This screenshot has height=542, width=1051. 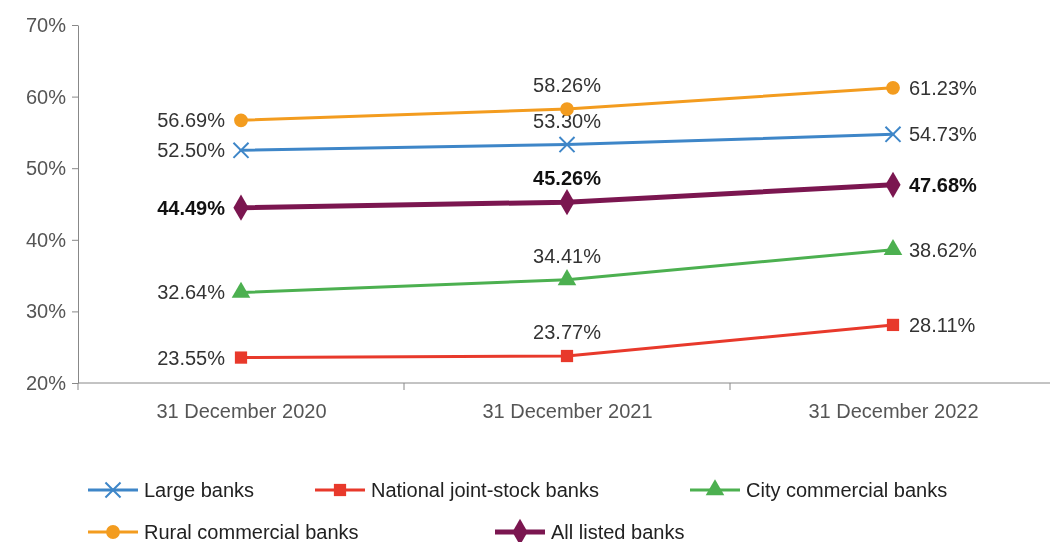 What do you see at coordinates (46, 239) in the screenshot?
I see `y-tick-label: 40%` at bounding box center [46, 239].